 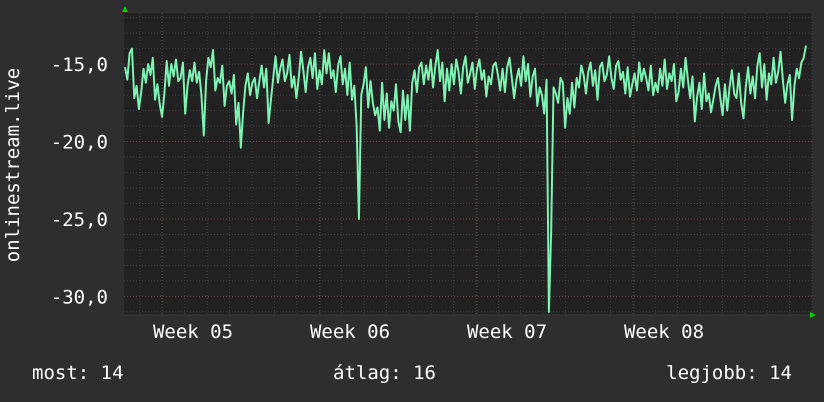 What do you see at coordinates (729, 373) in the screenshot?
I see `best-value-label: legjobb: 14` at bounding box center [729, 373].